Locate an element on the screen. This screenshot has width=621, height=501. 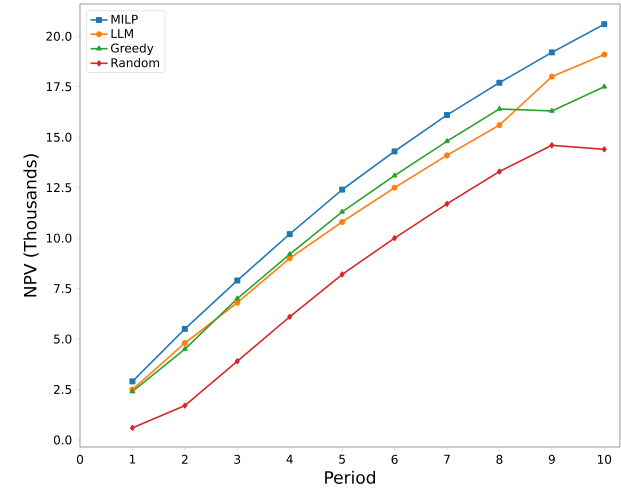
x-tick-label: 9 is located at coordinates (551, 459).